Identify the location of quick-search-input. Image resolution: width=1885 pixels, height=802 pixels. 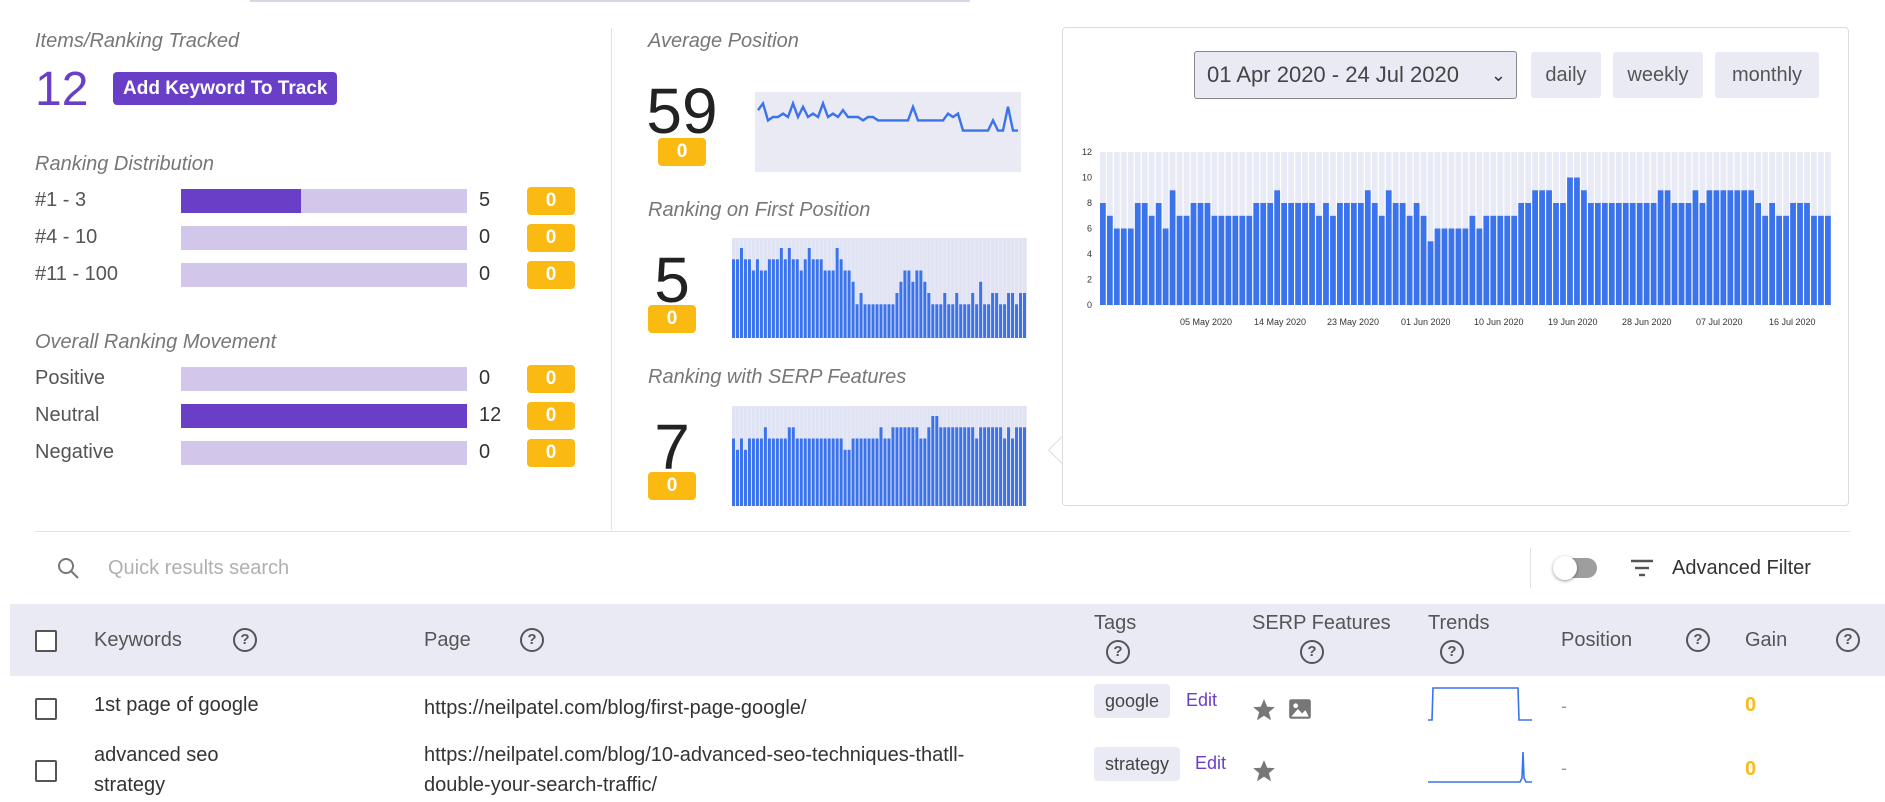
(558, 568).